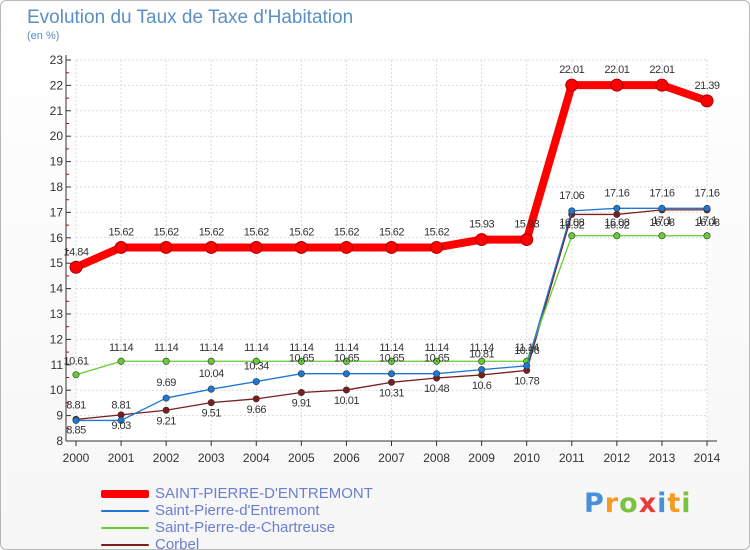 The height and width of the screenshot is (550, 750). Describe the element at coordinates (346, 401) in the screenshot. I see `data-label: 10.01` at that location.